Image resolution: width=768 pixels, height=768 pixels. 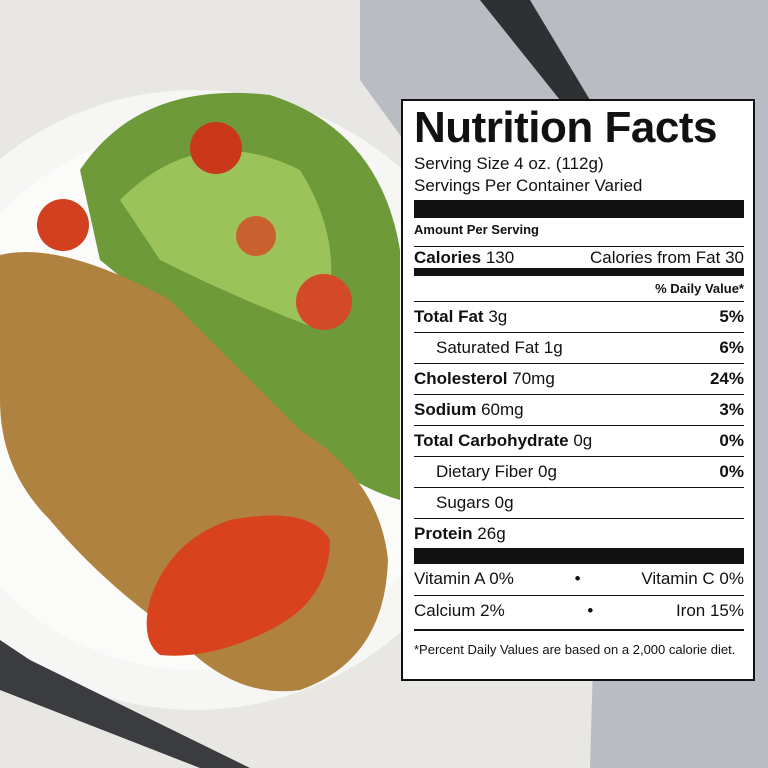 What do you see at coordinates (461, 378) in the screenshot?
I see `nutrient-name: Cholesterol` at bounding box center [461, 378].